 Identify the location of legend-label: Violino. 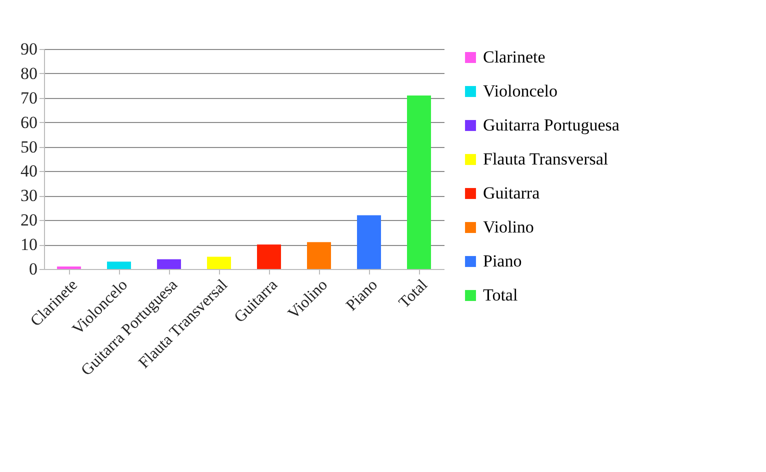
(508, 227).